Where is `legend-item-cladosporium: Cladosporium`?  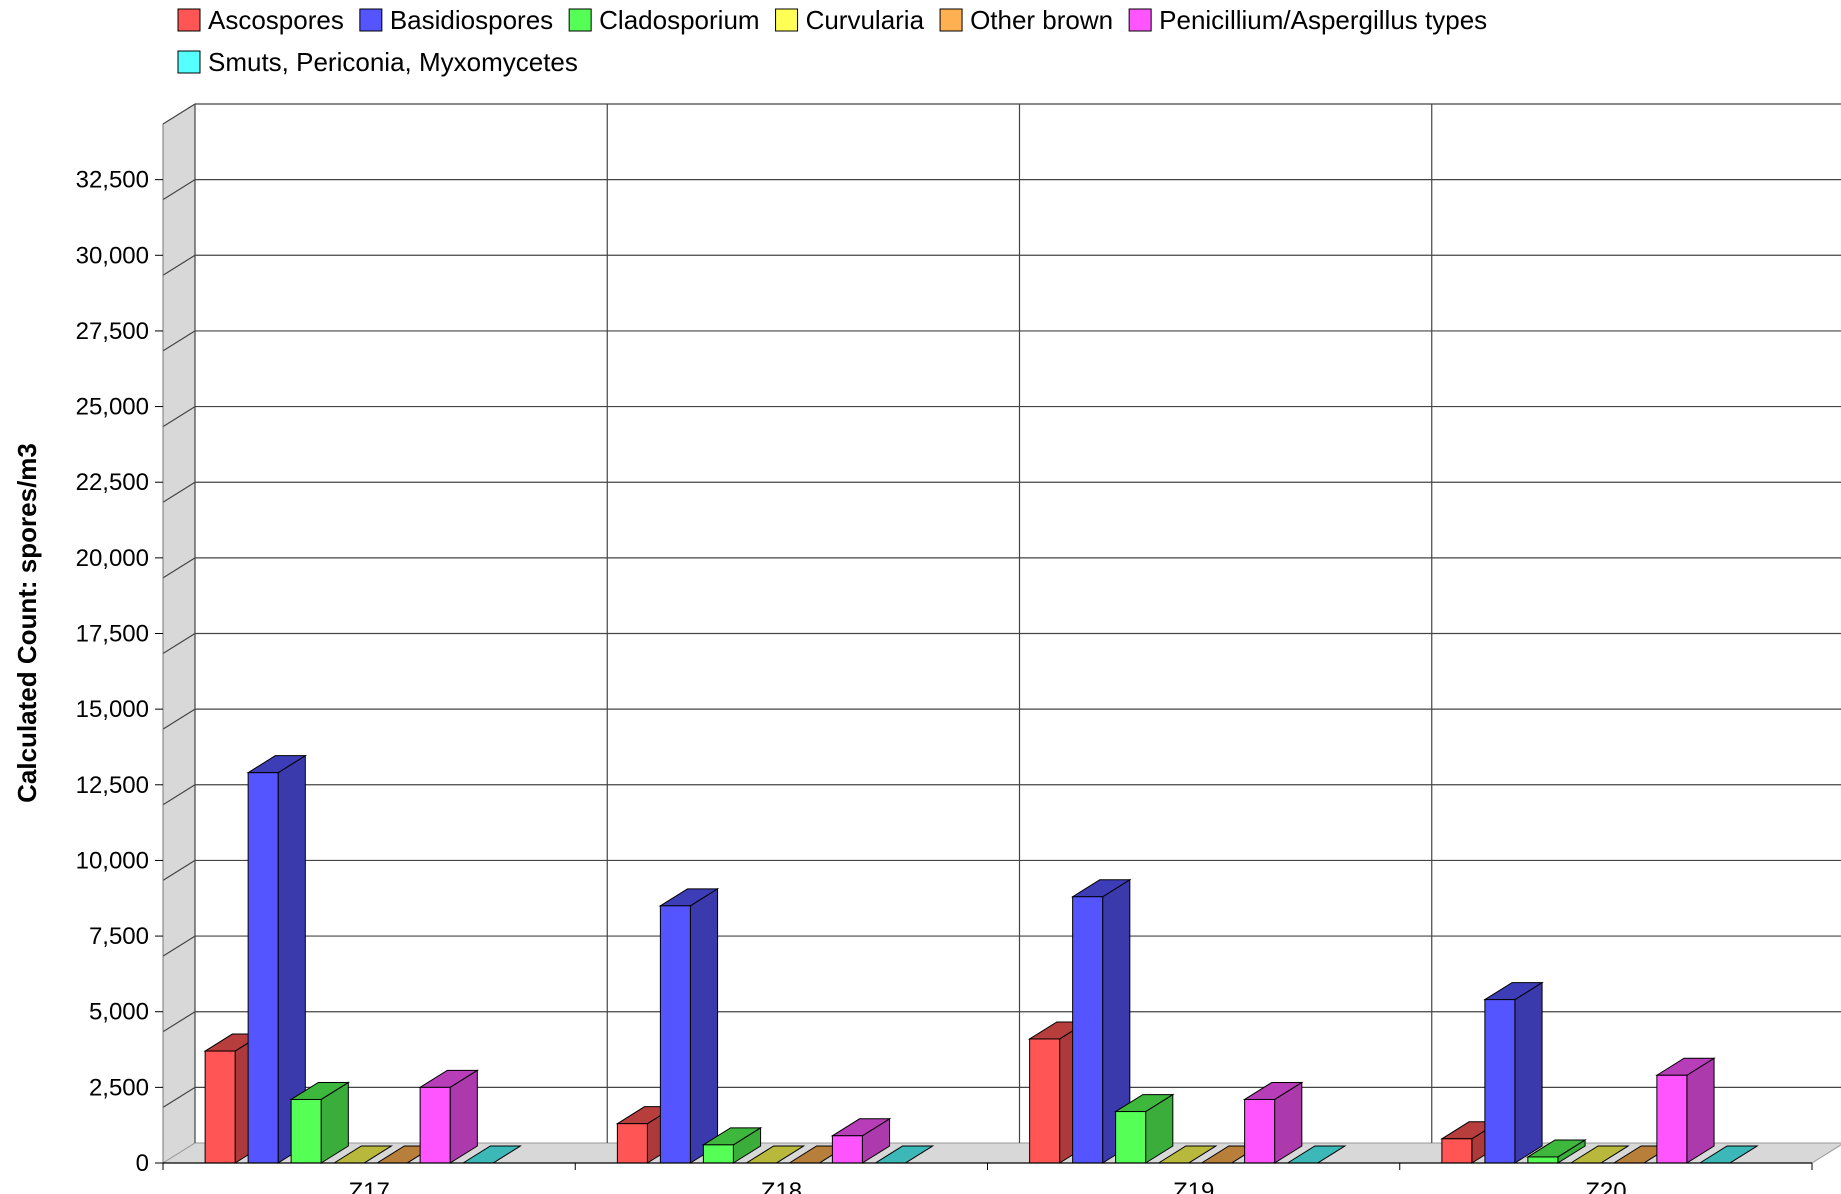 legend-item-cladosporium: Cladosporium is located at coordinates (664, 20).